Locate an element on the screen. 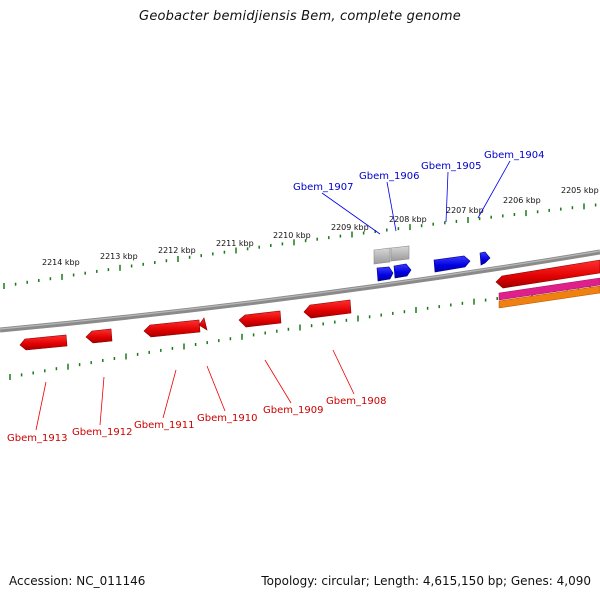 The height and width of the screenshot is (600, 600). gene-labels-top: Gbem_1907 Gbem_1906 Gbem_1905 Gbem_1904 is located at coordinates (418, 171).